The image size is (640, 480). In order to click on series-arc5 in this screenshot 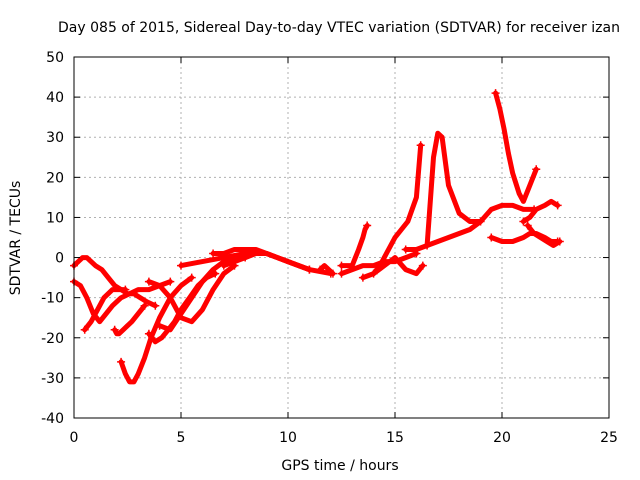, I will do `click(156, 330)`.